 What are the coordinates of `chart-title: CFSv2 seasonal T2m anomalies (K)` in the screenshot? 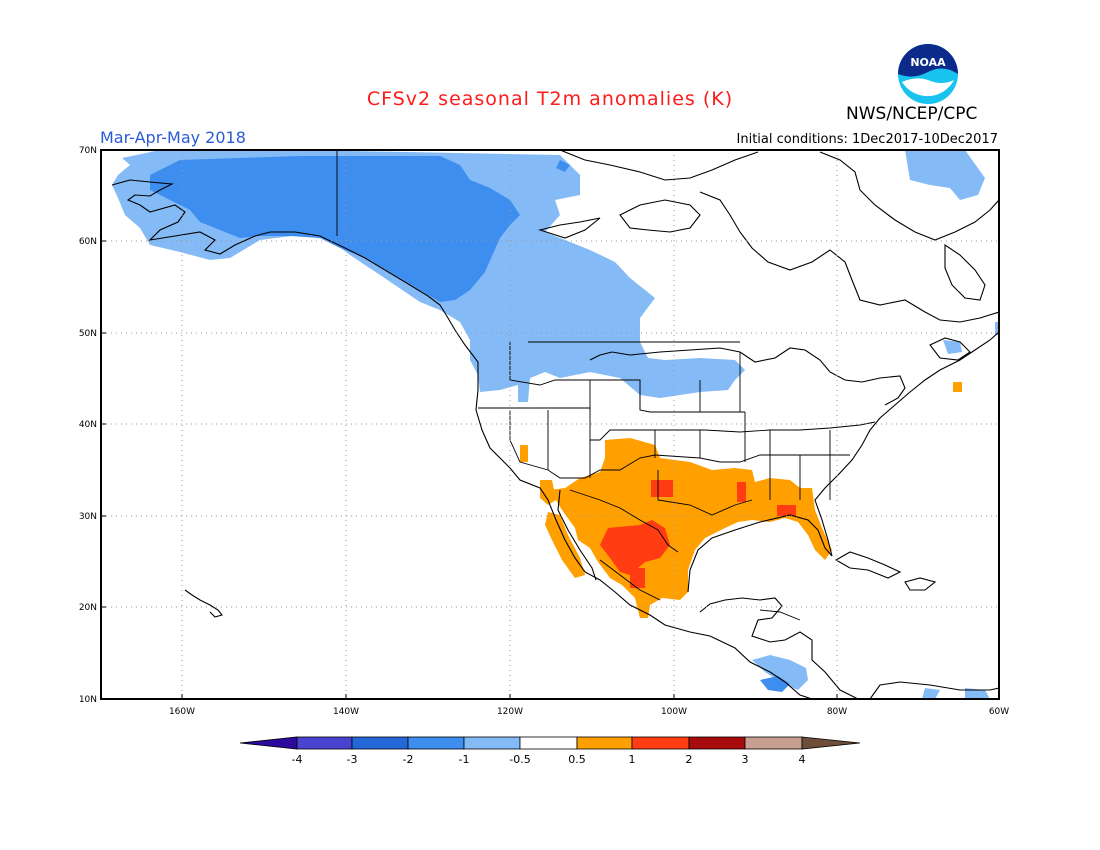 It's located at (550, 99).